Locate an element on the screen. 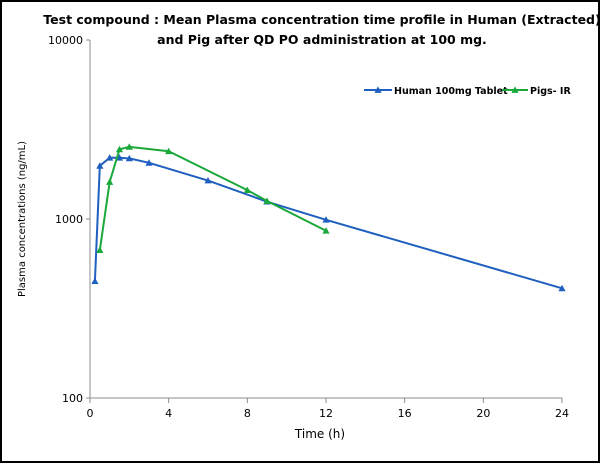 The width and height of the screenshot is (600, 465). legend: Human 100mg Tablet Pigs- IR is located at coordinates (467, 91).